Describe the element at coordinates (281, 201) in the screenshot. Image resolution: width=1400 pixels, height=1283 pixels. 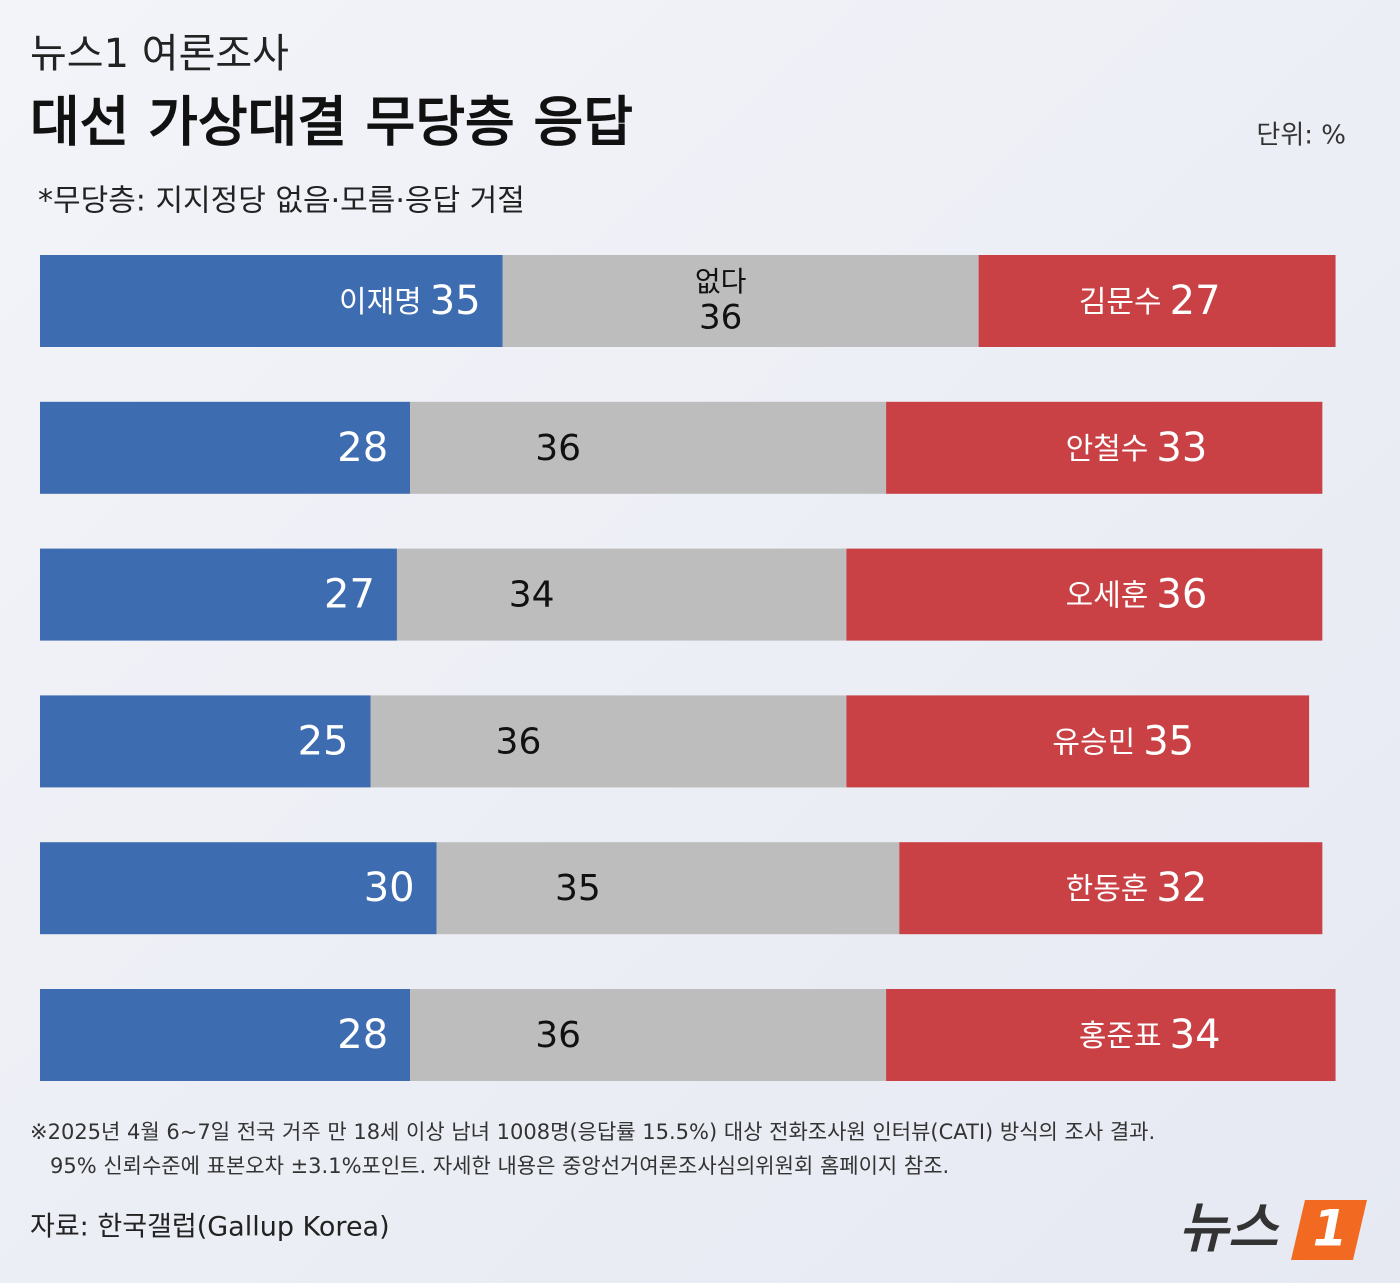
I see `subtitle: *무당층: 지지정당 없음·모름·응답 거절` at that location.